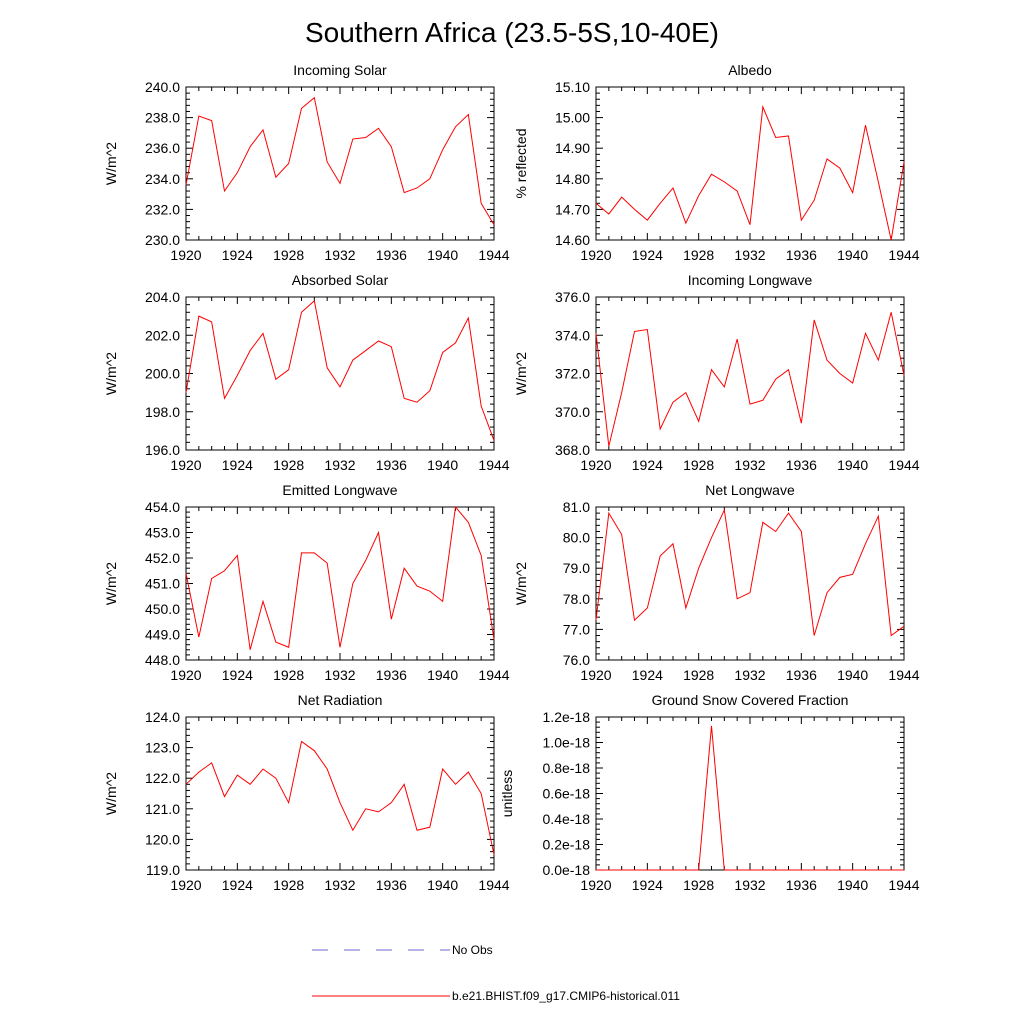 Image resolution: width=1024 pixels, height=1024 pixels. I want to click on y-axis: 448.0 449.0 450.0 451.0 452.0 453.0 454.0, so click(319, 583).